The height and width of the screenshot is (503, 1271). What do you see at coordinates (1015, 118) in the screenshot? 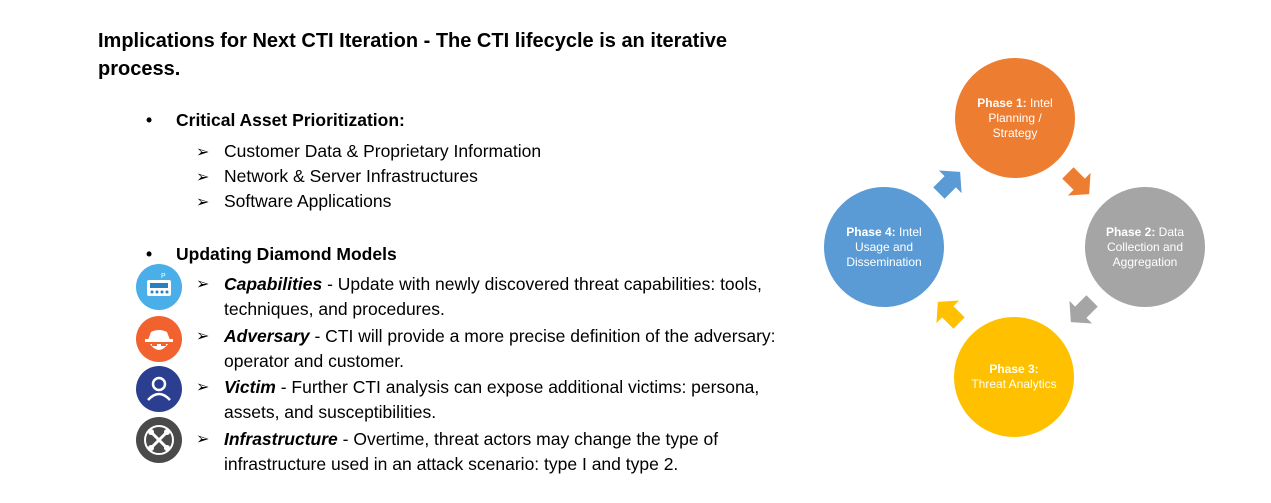
I see `phase-1-circle: Phase 1: Intel Planning / Strategy` at bounding box center [1015, 118].